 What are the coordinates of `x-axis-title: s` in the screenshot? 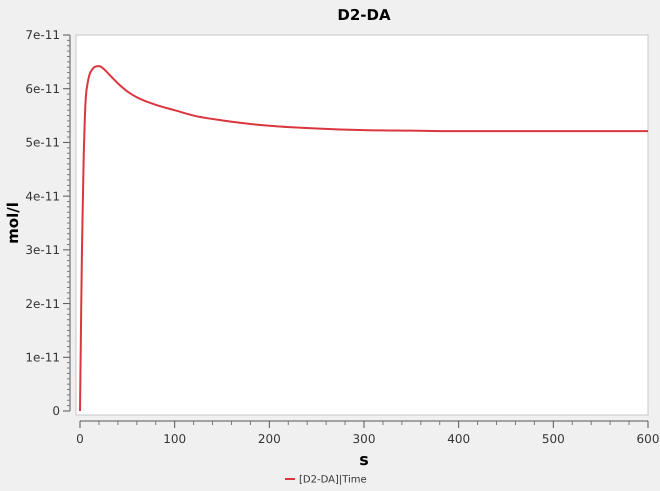 It's located at (364, 459).